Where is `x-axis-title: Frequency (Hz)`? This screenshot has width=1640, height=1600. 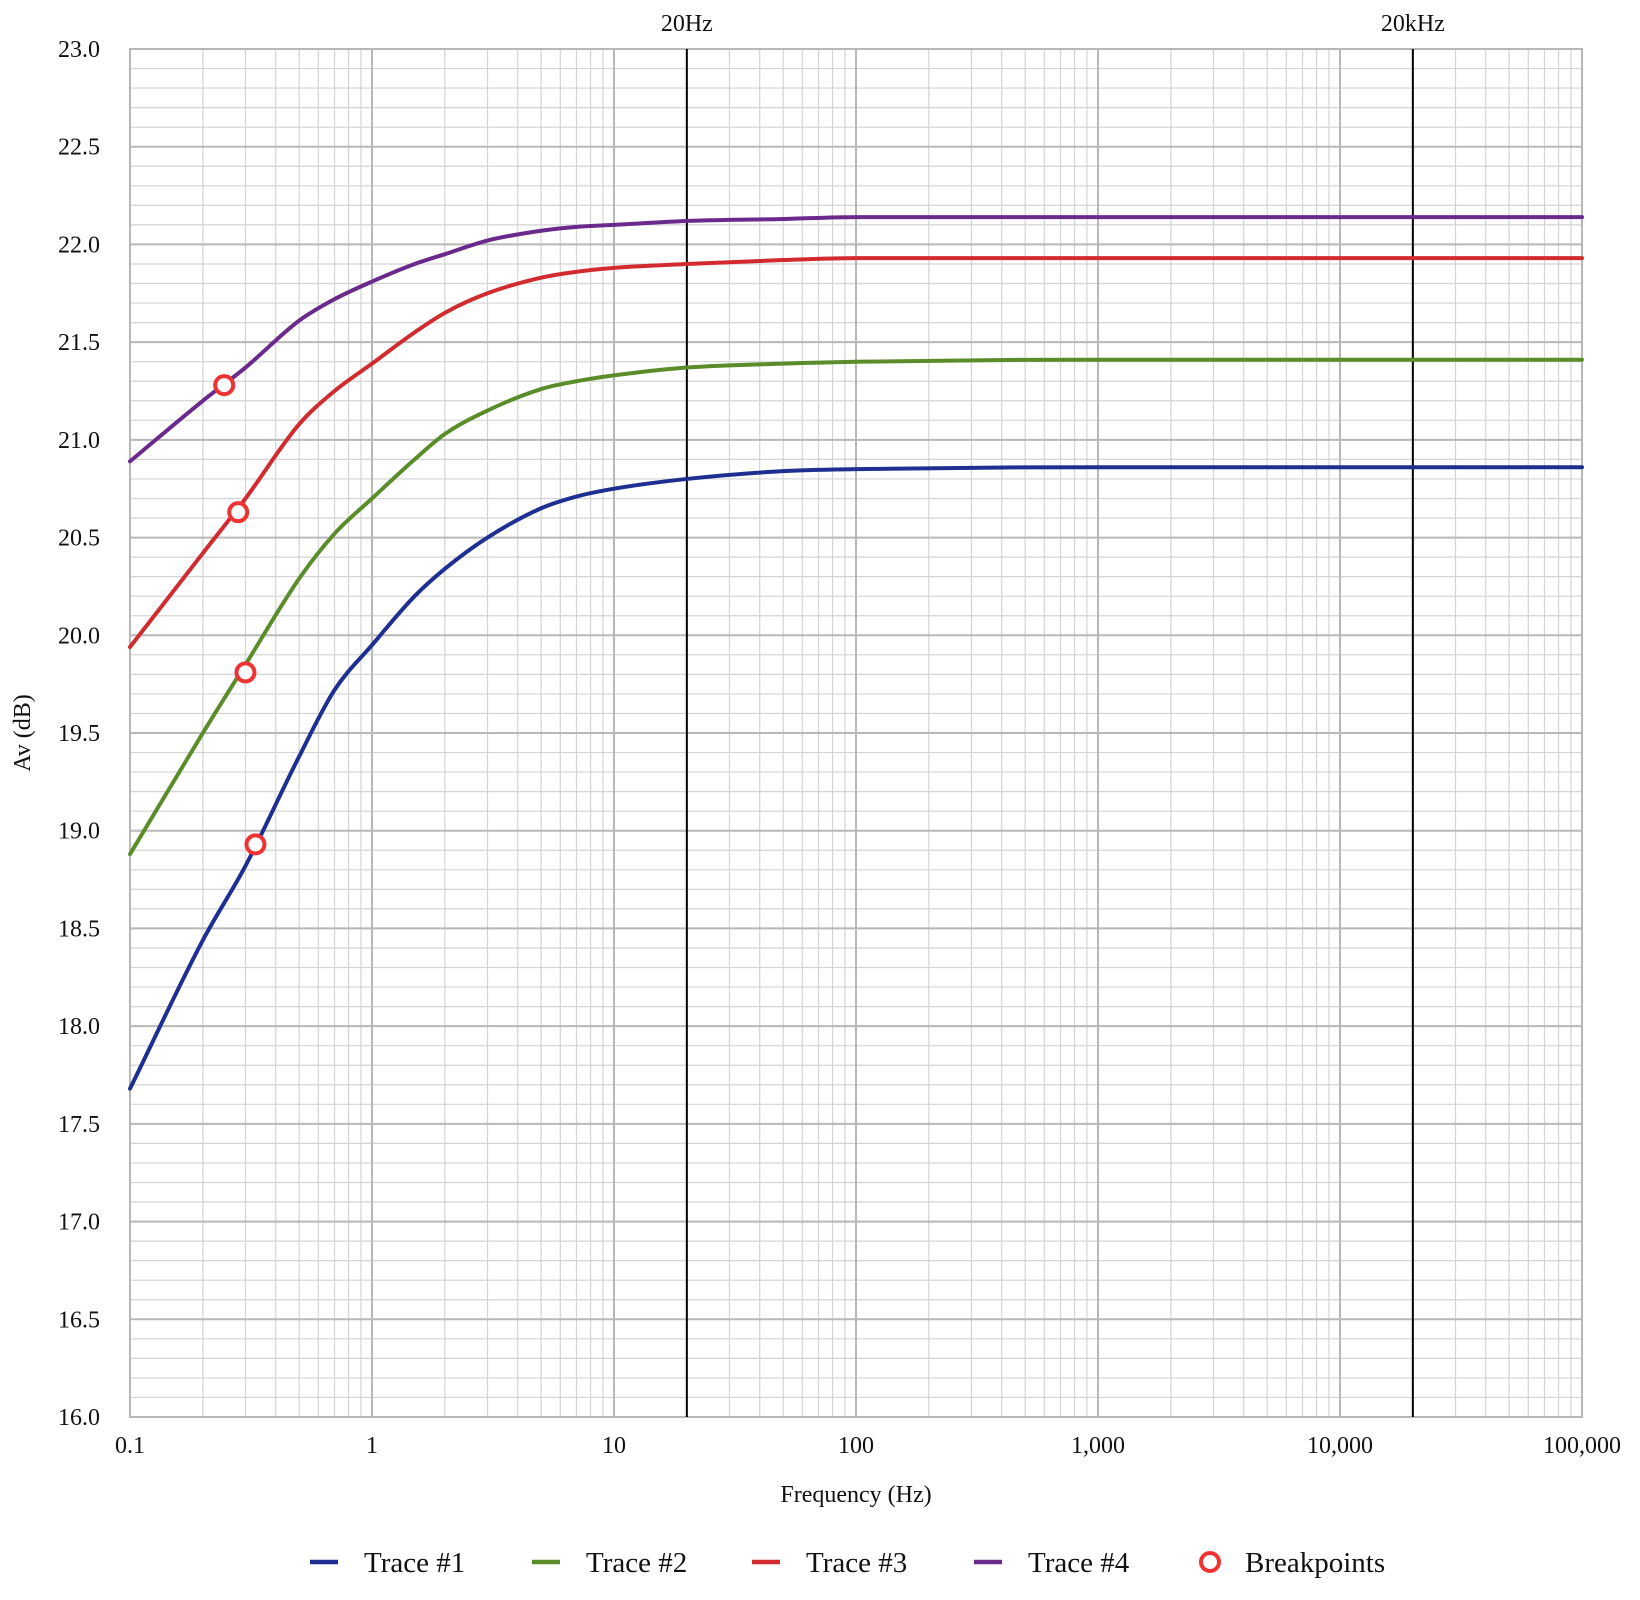
x-axis-title: Frequency (Hz) is located at coordinates (855, 1495).